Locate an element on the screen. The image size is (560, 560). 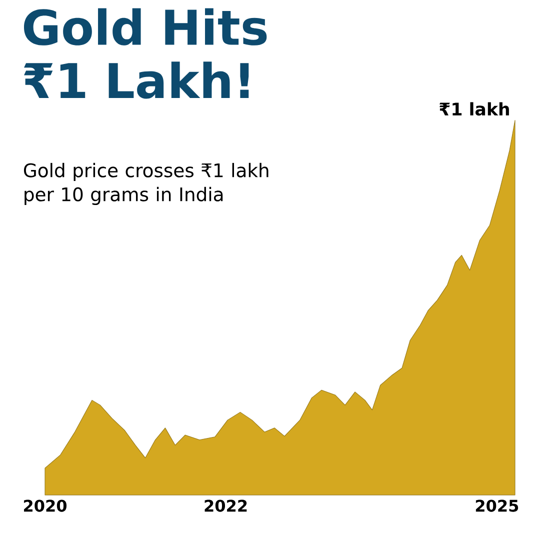
x-tick-label: 2025 is located at coordinates (497, 506).